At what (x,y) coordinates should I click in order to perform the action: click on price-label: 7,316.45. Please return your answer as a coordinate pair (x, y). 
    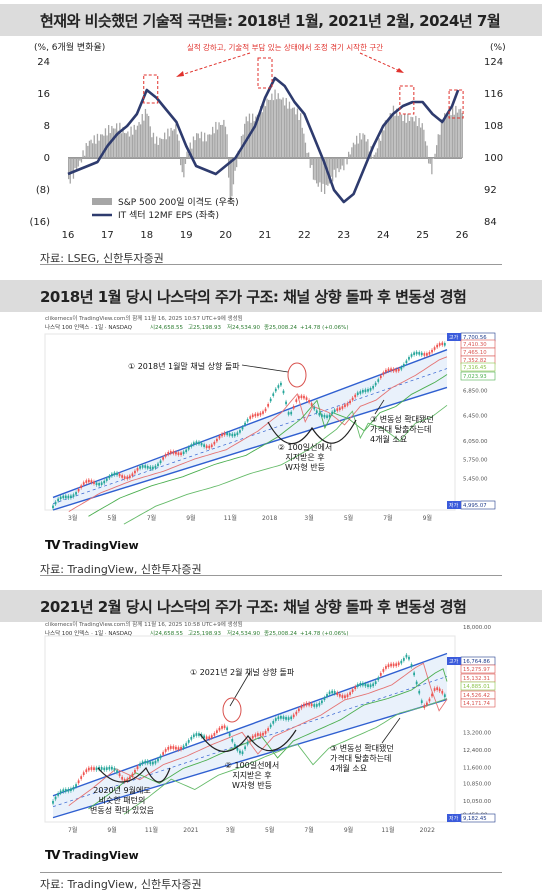
    Looking at the image, I should click on (475, 368).